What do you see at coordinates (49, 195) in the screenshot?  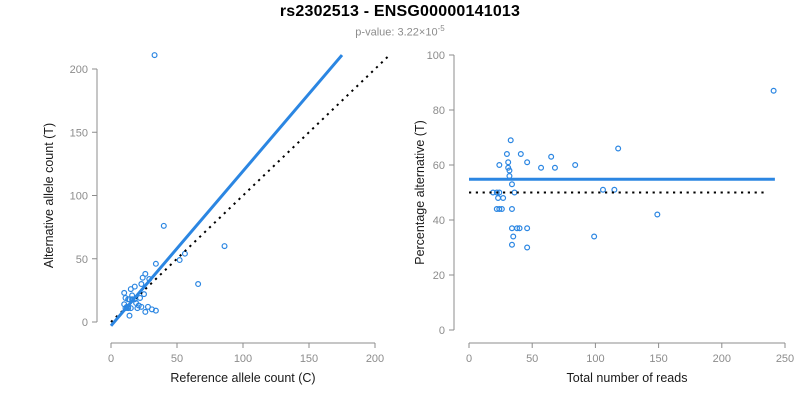 I see `y-axis-title: Alternative allele count (T)` at bounding box center [49, 195].